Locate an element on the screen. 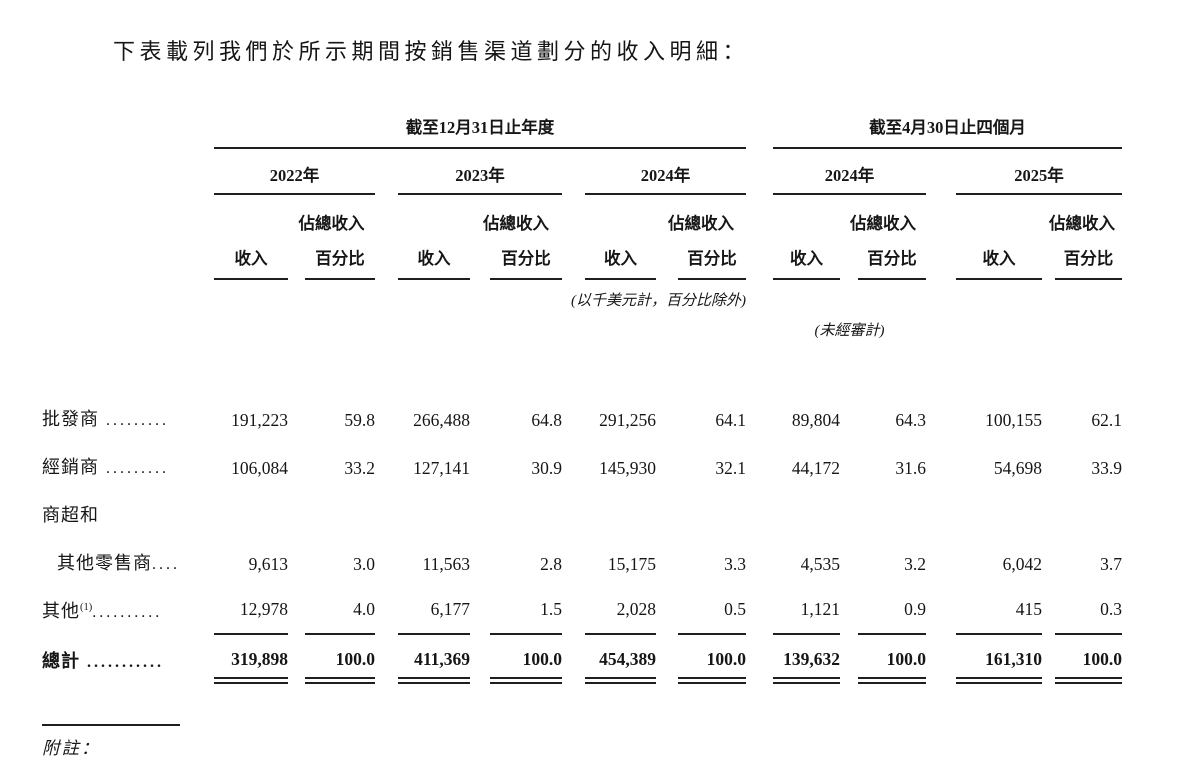 Image resolution: width=1200 pixels, height=773 pixels. spacer-row is located at coordinates (582, 367).